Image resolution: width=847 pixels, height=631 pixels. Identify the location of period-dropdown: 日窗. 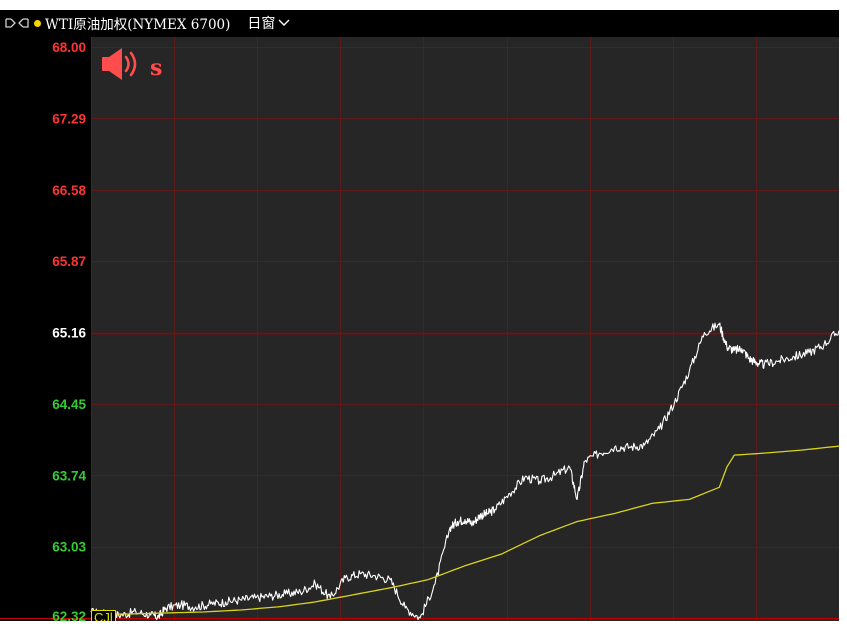
(268, 23).